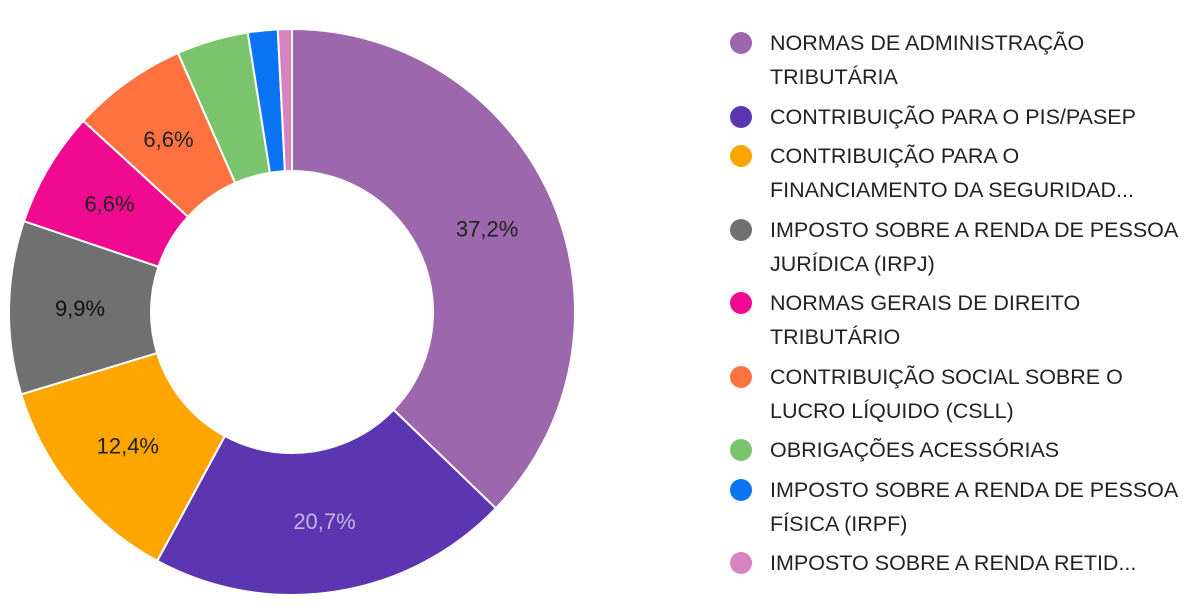  What do you see at coordinates (109, 204) in the screenshot?
I see `slice-label-4: 6,6%` at bounding box center [109, 204].